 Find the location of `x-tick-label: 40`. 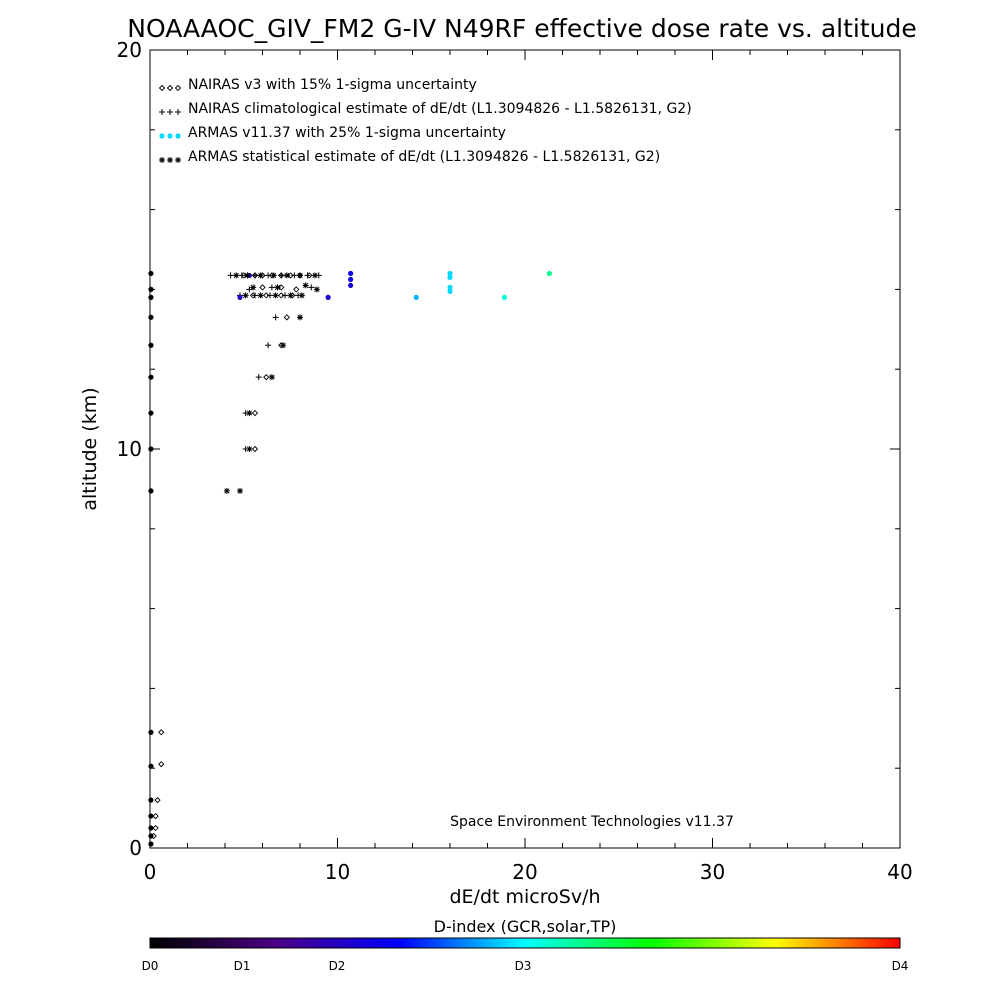

x-tick-label: 40 is located at coordinates (899, 872).